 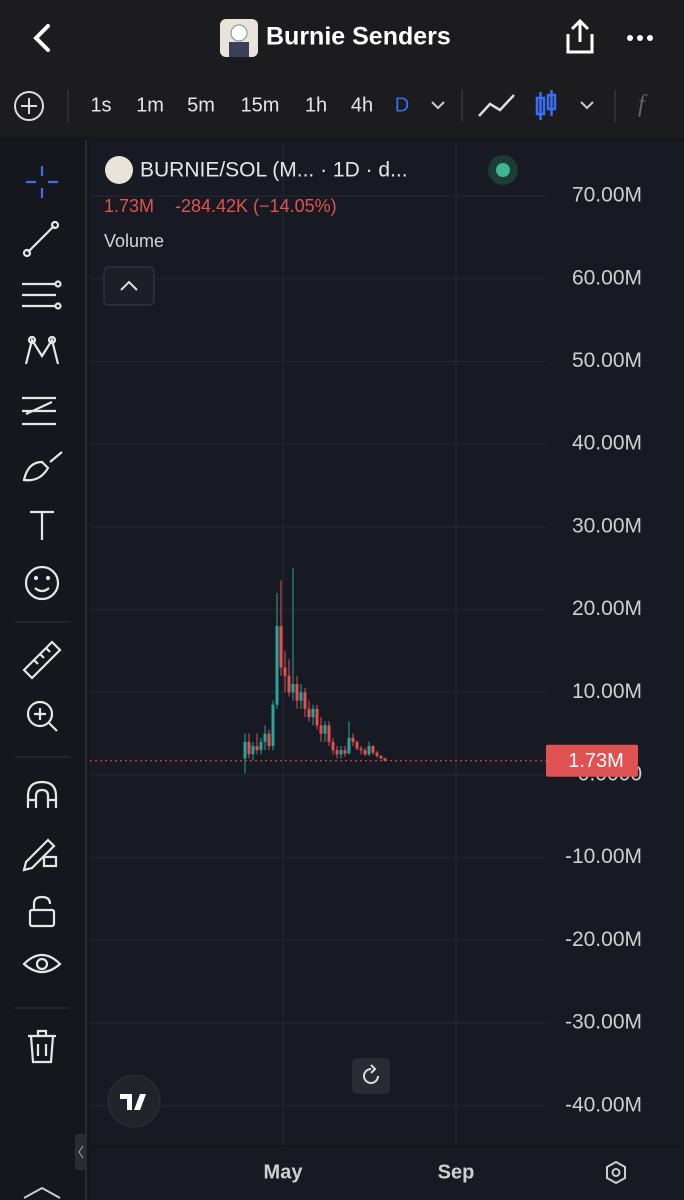 What do you see at coordinates (580, 36) in the screenshot?
I see `share-button` at bounding box center [580, 36].